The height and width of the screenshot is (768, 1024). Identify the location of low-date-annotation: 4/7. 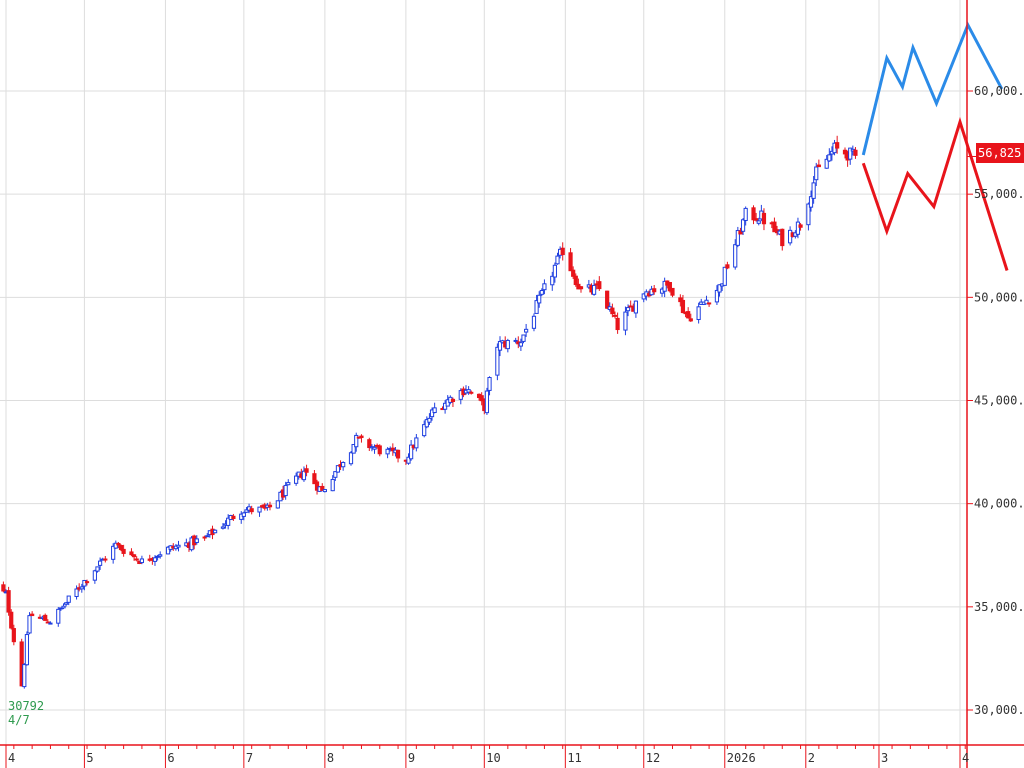
(19, 720).